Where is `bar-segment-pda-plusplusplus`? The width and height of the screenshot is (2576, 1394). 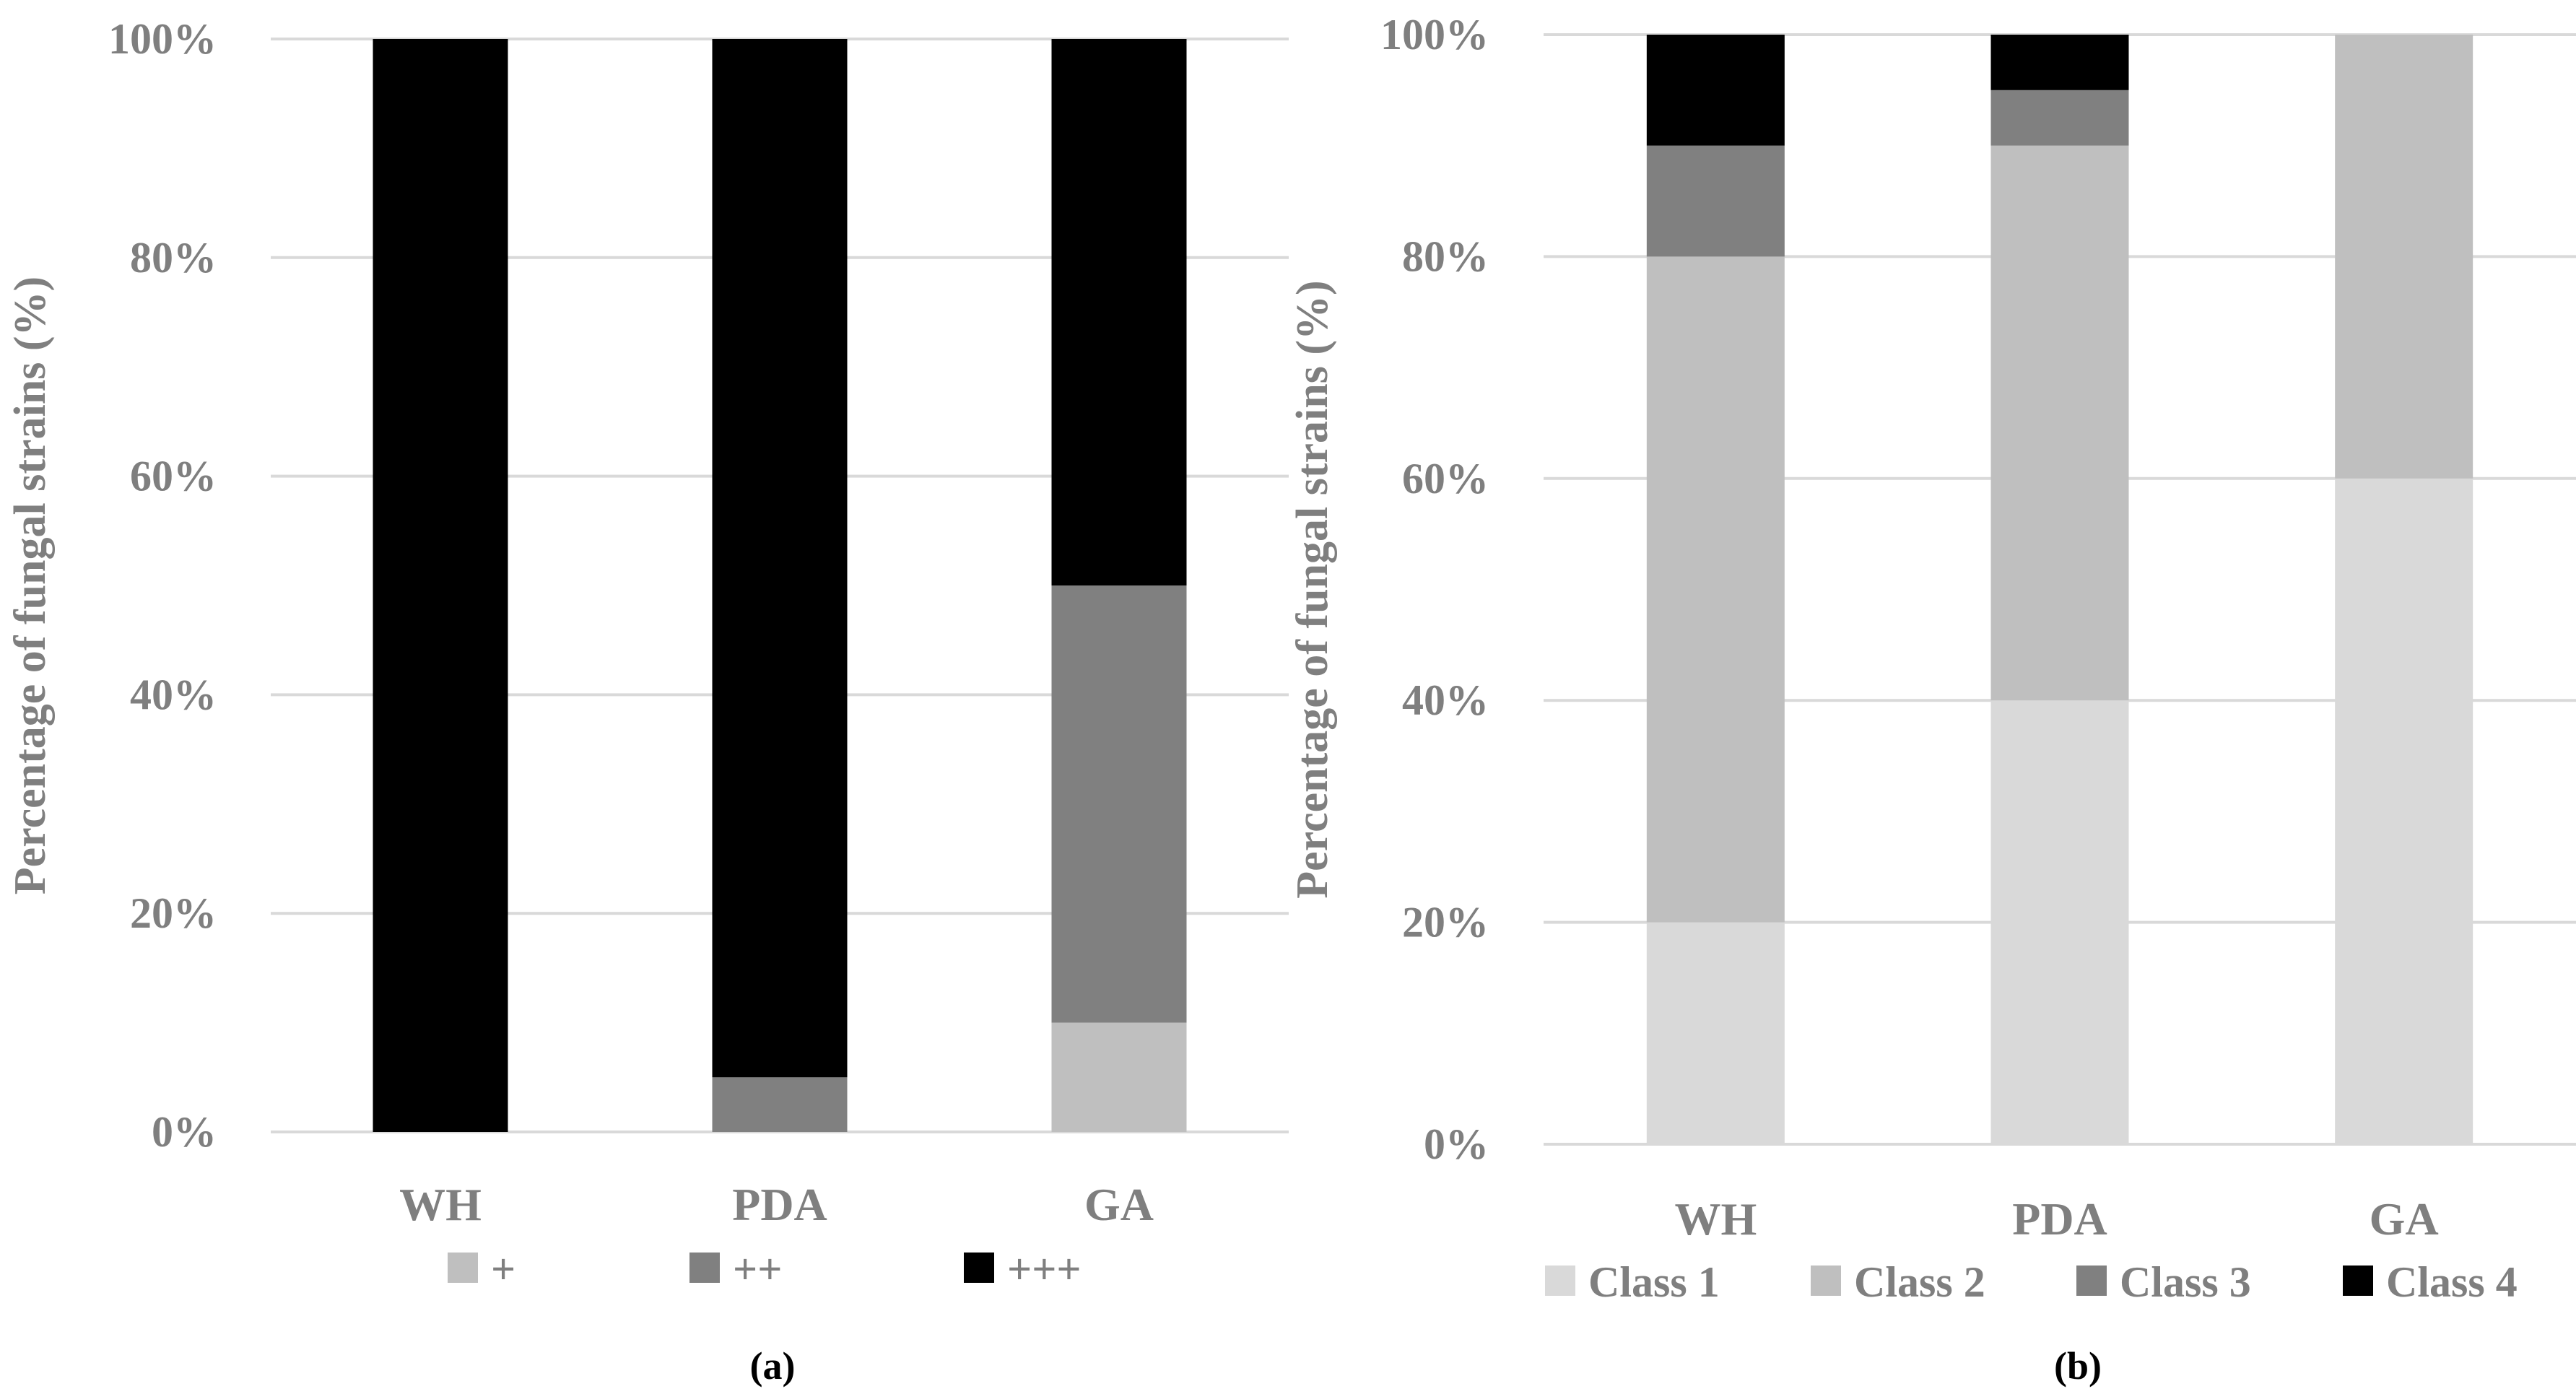 bar-segment-pda-plusplusplus is located at coordinates (780, 558).